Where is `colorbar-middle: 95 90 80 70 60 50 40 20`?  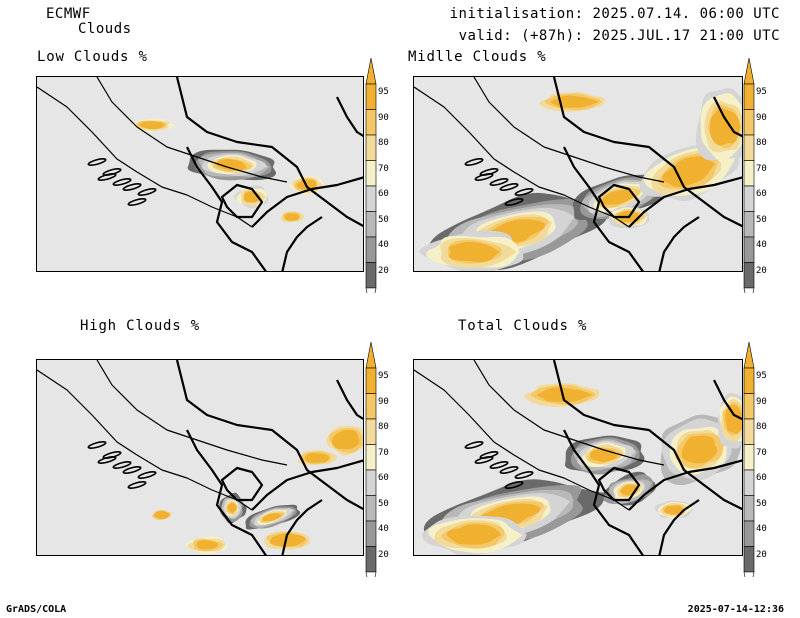
colorbar-middle: 95 90 80 70 60 50 40 20 is located at coordinates (760, 175).